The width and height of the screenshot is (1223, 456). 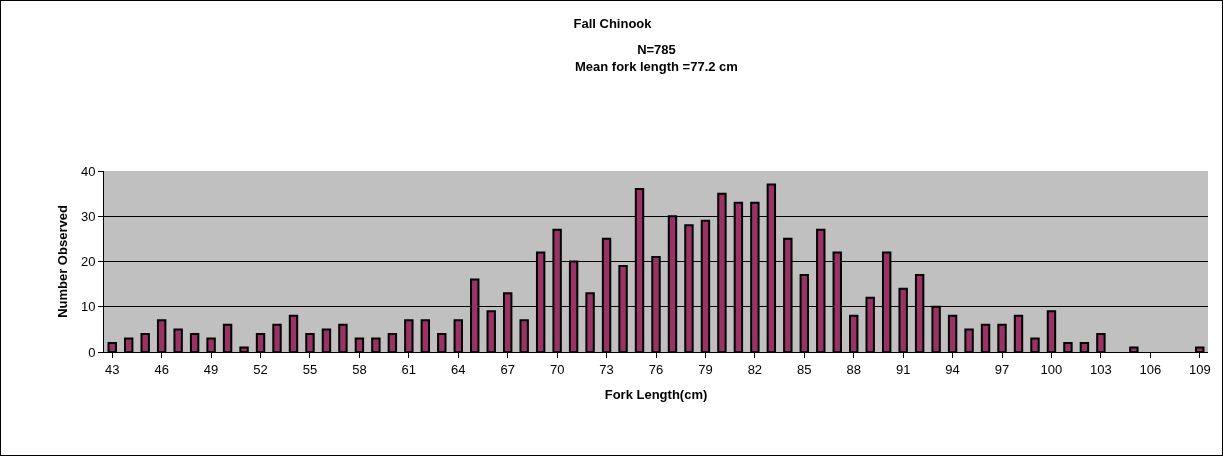 What do you see at coordinates (1101, 369) in the screenshot?
I see `x-tick-label: 103` at bounding box center [1101, 369].